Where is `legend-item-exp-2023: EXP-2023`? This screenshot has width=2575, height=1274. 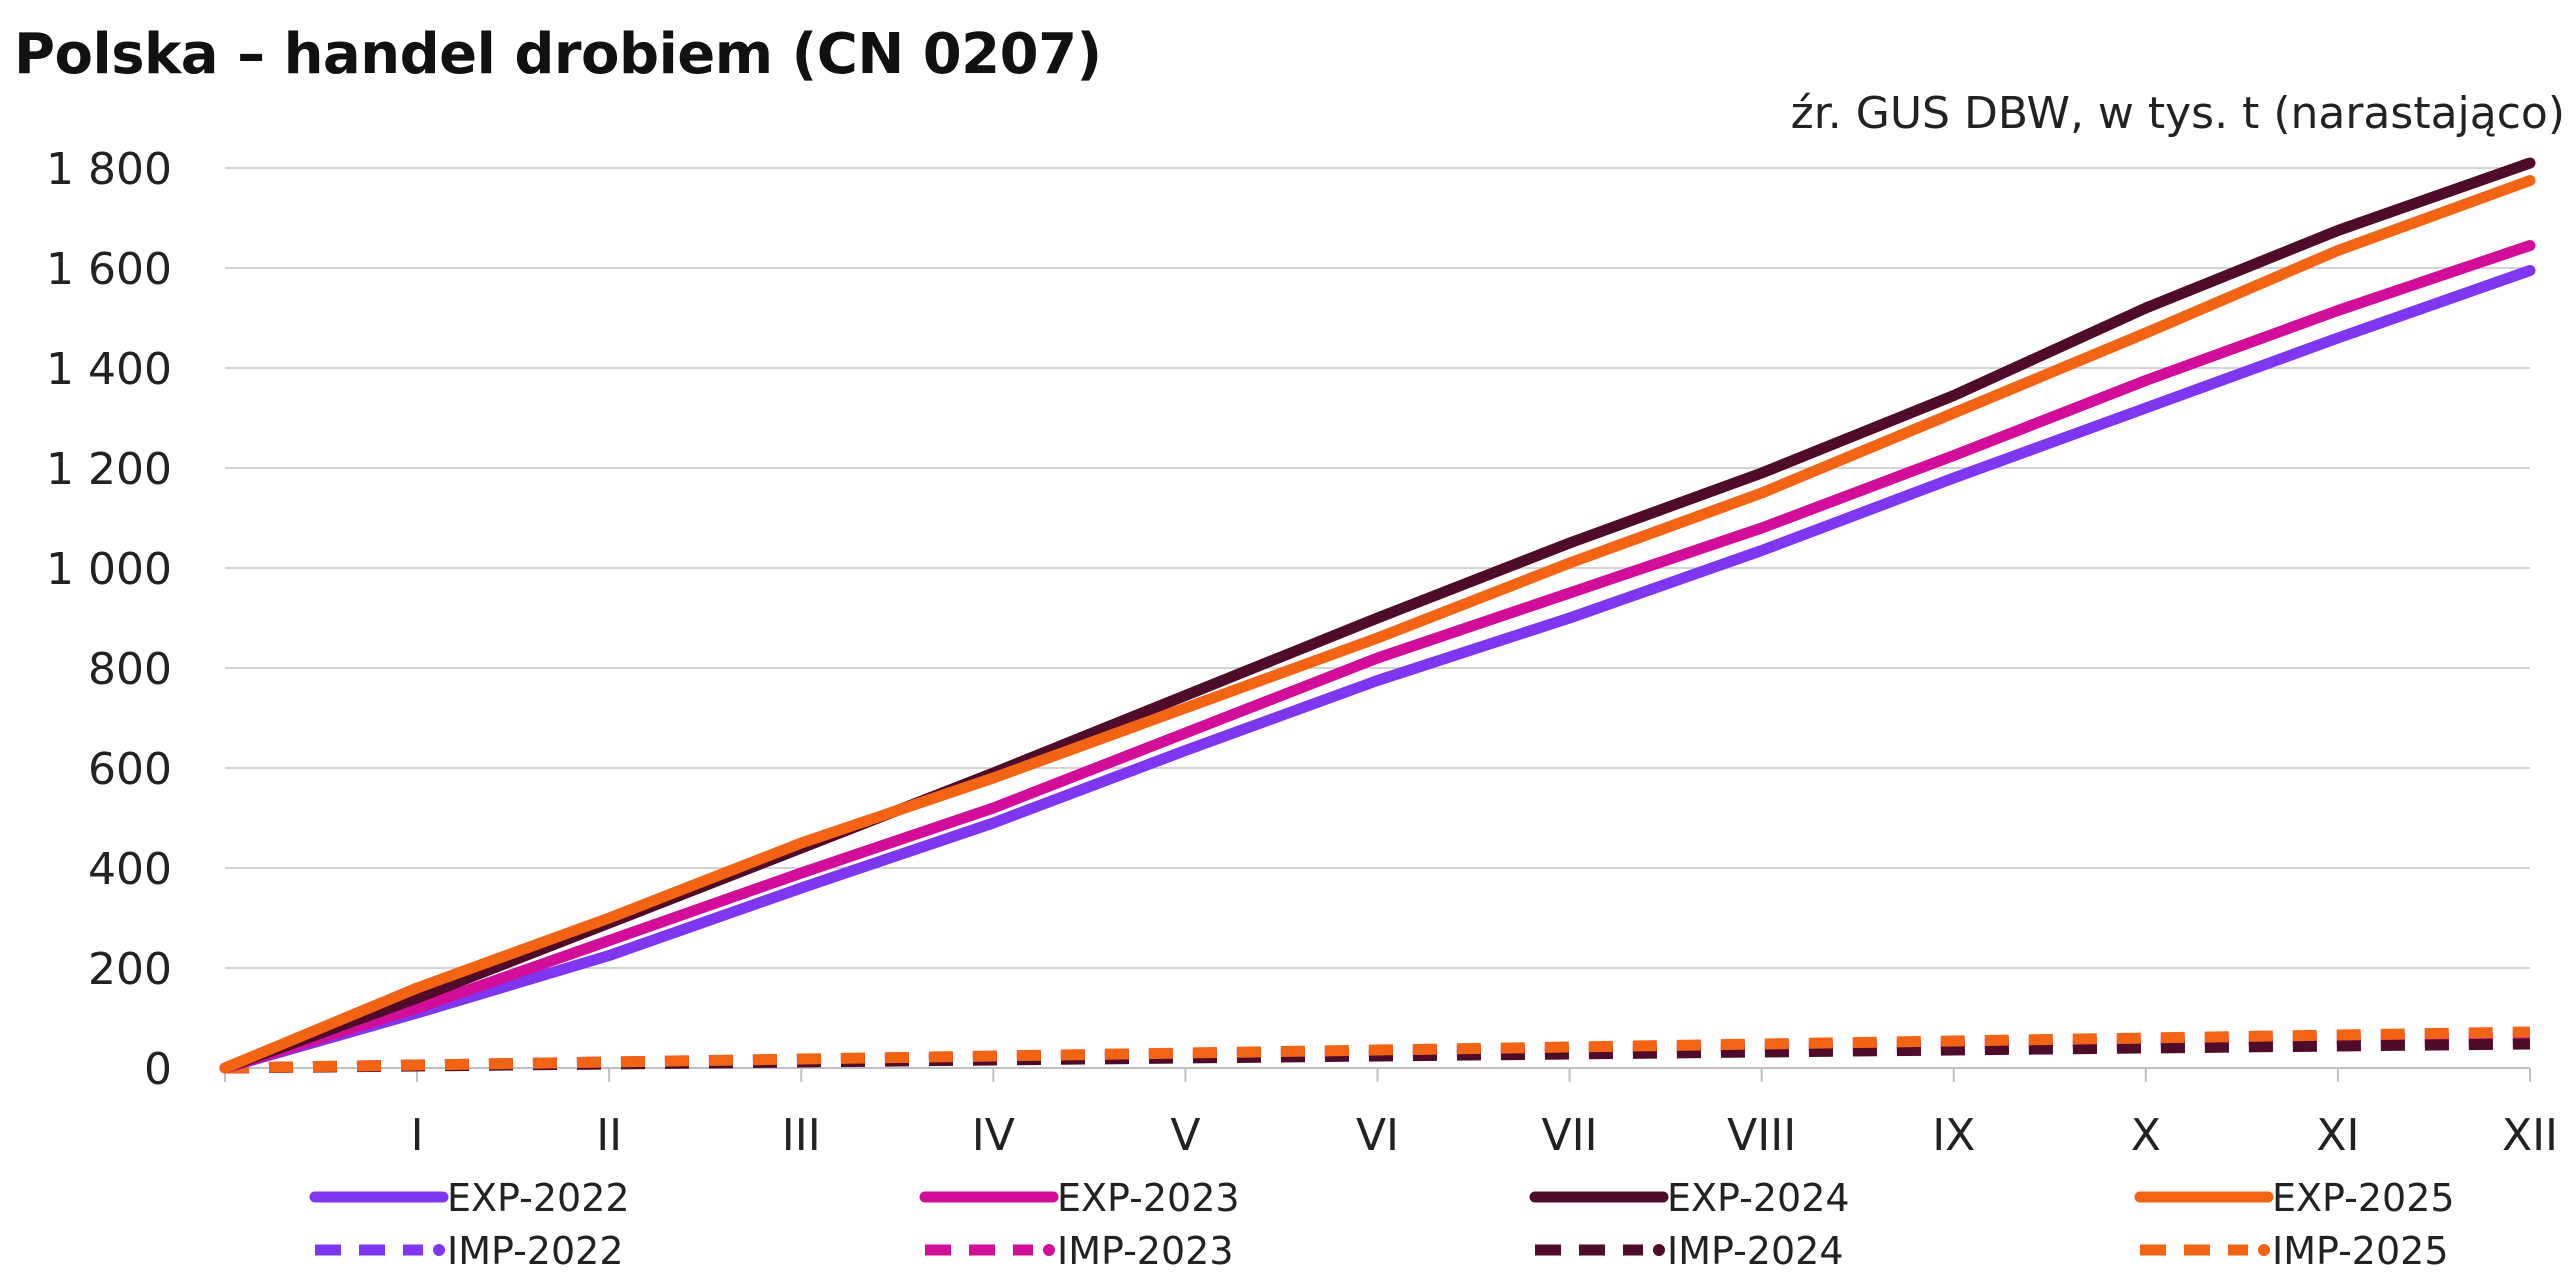 legend-item-exp-2023: EXP-2023 is located at coordinates (1079, 1198).